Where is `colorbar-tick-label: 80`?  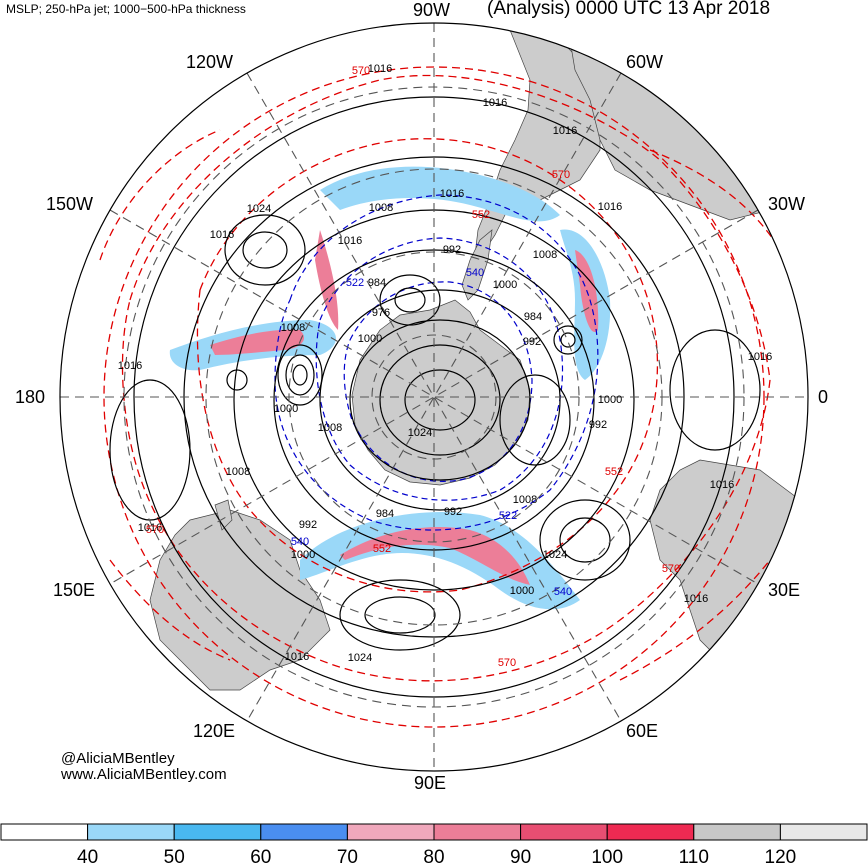 colorbar-tick-label: 80 is located at coordinates (433, 856).